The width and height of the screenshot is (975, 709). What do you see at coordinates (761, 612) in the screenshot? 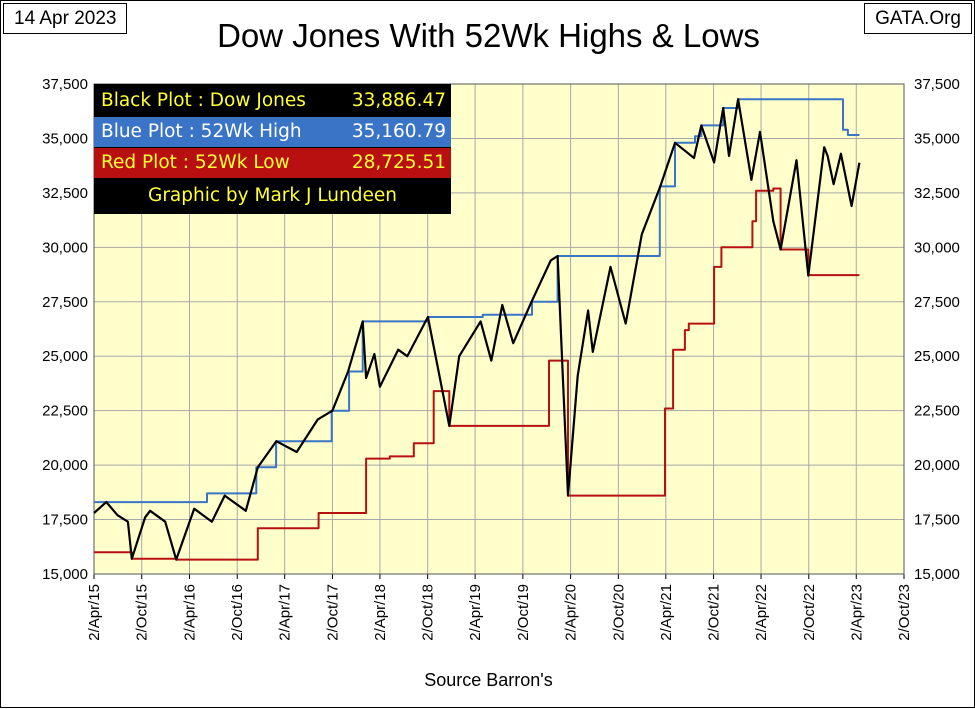
I see `x-tick-label: 2/Apr/22` at bounding box center [761, 612].